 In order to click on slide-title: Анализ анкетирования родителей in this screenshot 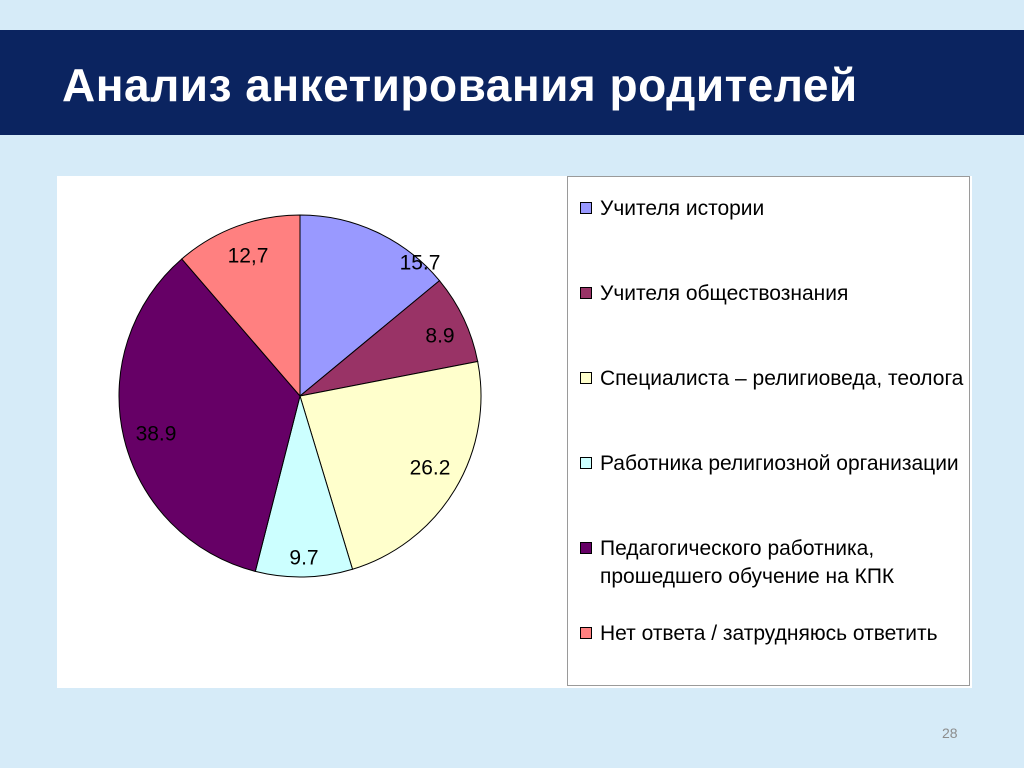, I will do `click(460, 85)`.